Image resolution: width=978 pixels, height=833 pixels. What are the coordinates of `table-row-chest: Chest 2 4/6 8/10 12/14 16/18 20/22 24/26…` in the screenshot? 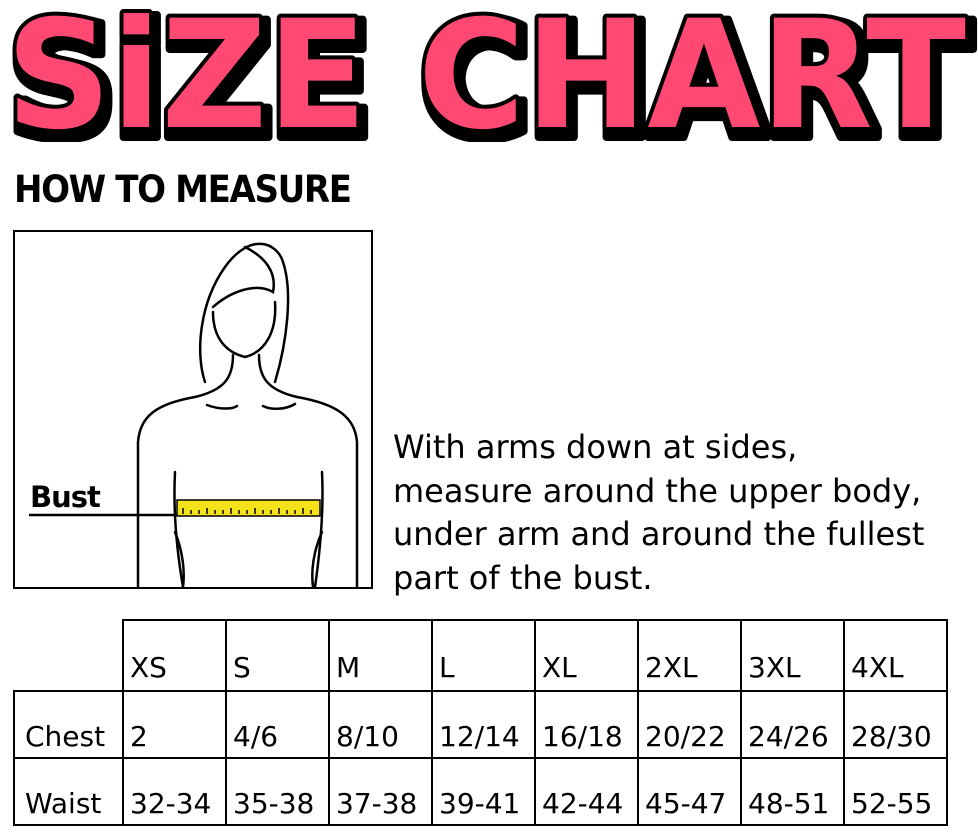 It's located at (480, 724).